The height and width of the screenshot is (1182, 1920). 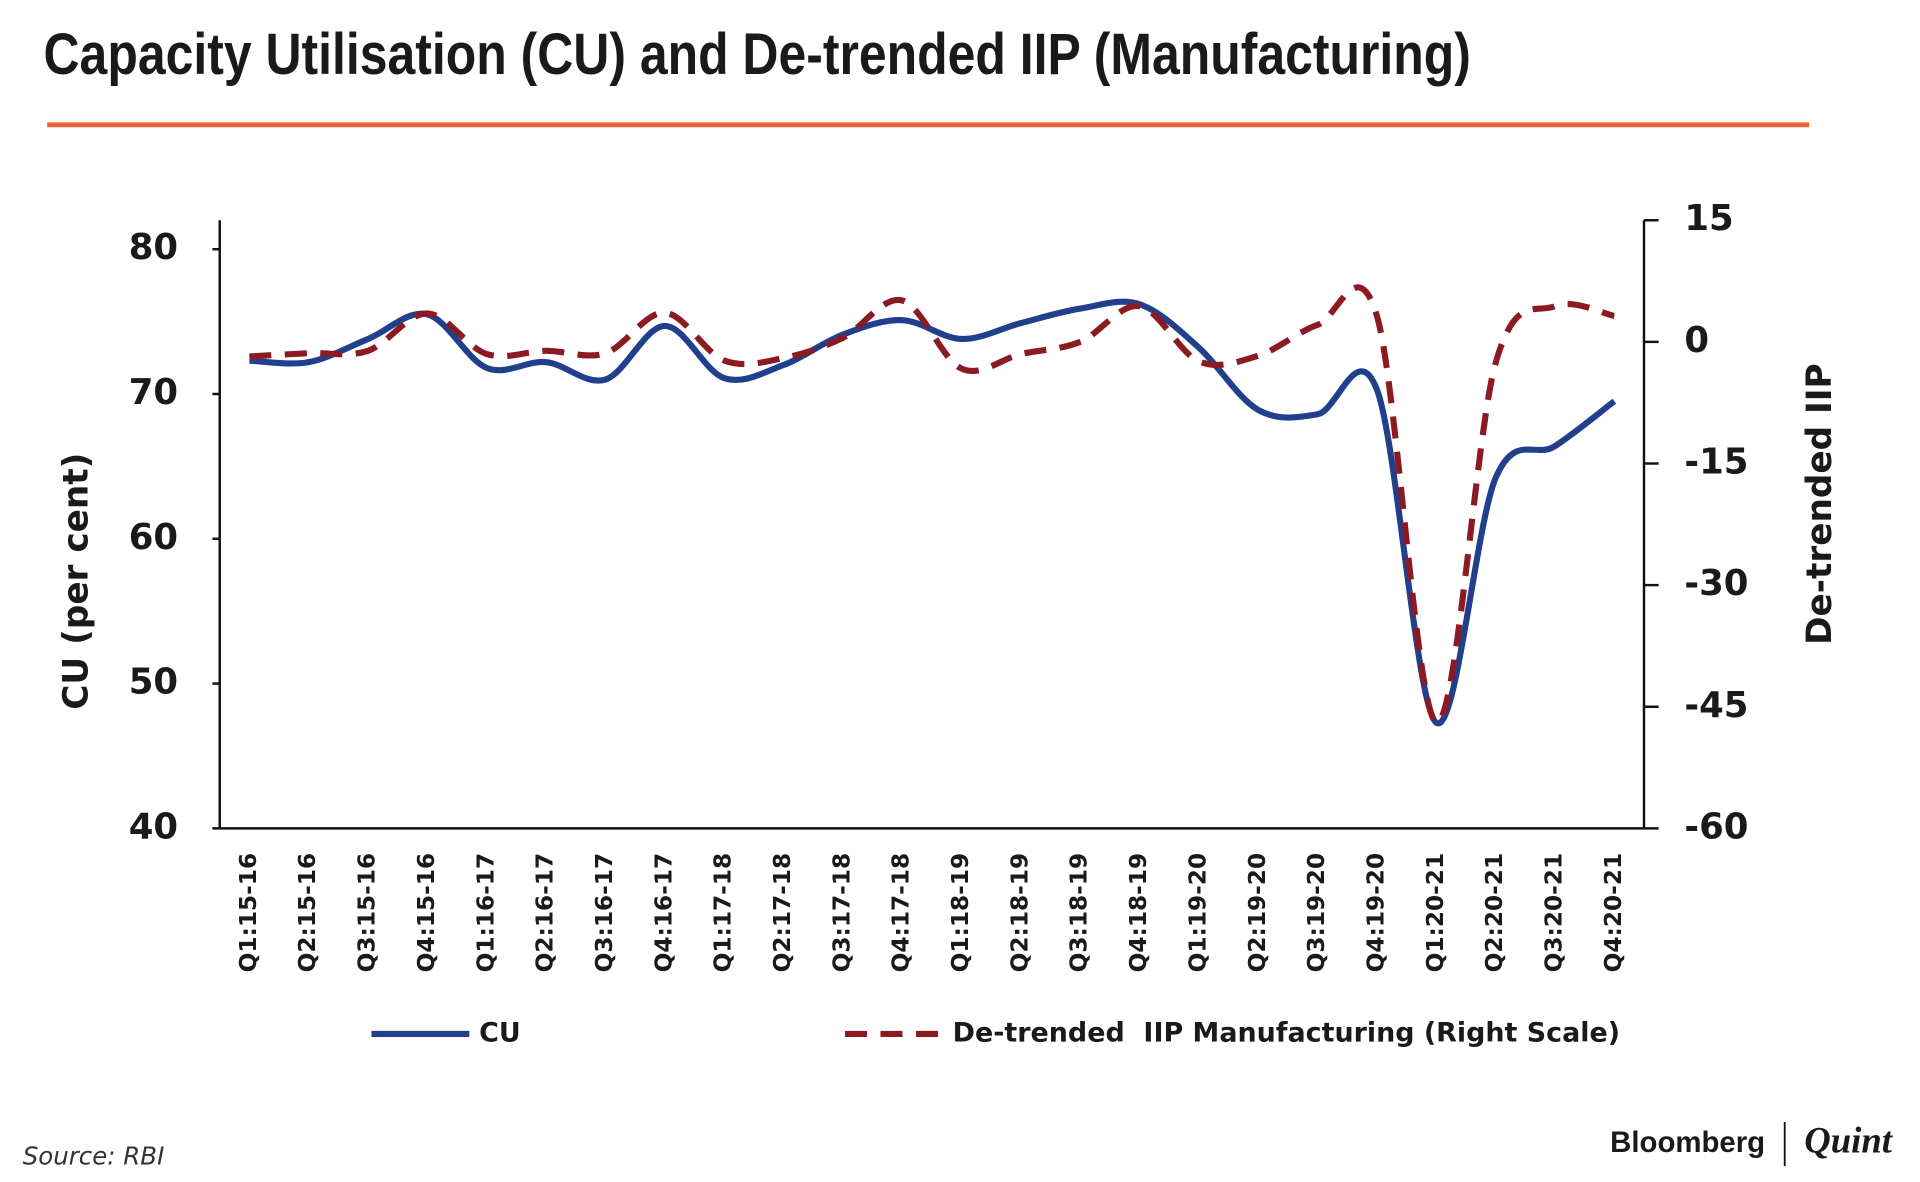 I want to click on x-tick-label: Q3:17-18, so click(x=841, y=913).